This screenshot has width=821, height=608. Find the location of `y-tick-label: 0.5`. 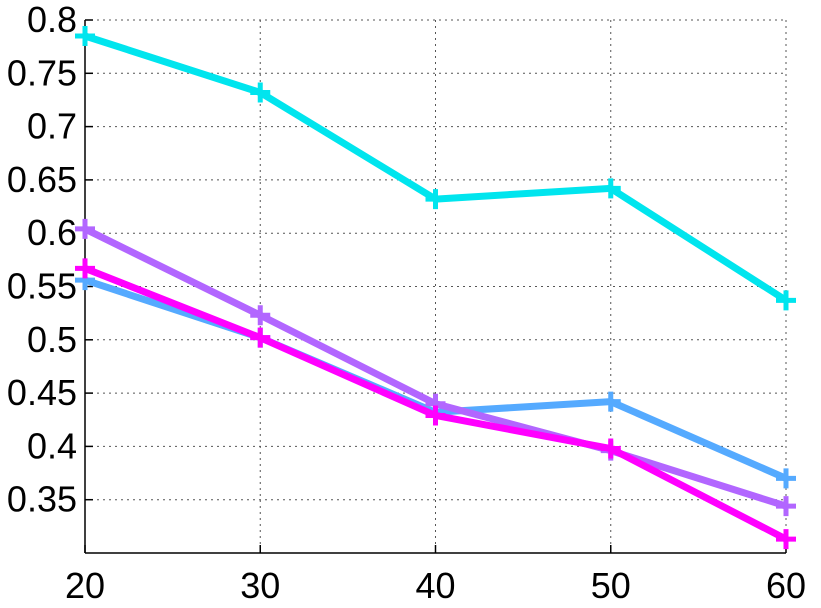

y-tick-label: 0.5 is located at coordinates (52, 339).